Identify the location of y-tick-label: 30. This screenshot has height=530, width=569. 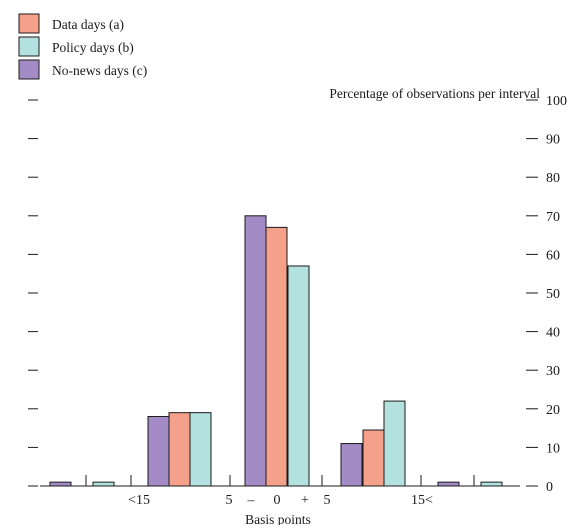
(553, 371).